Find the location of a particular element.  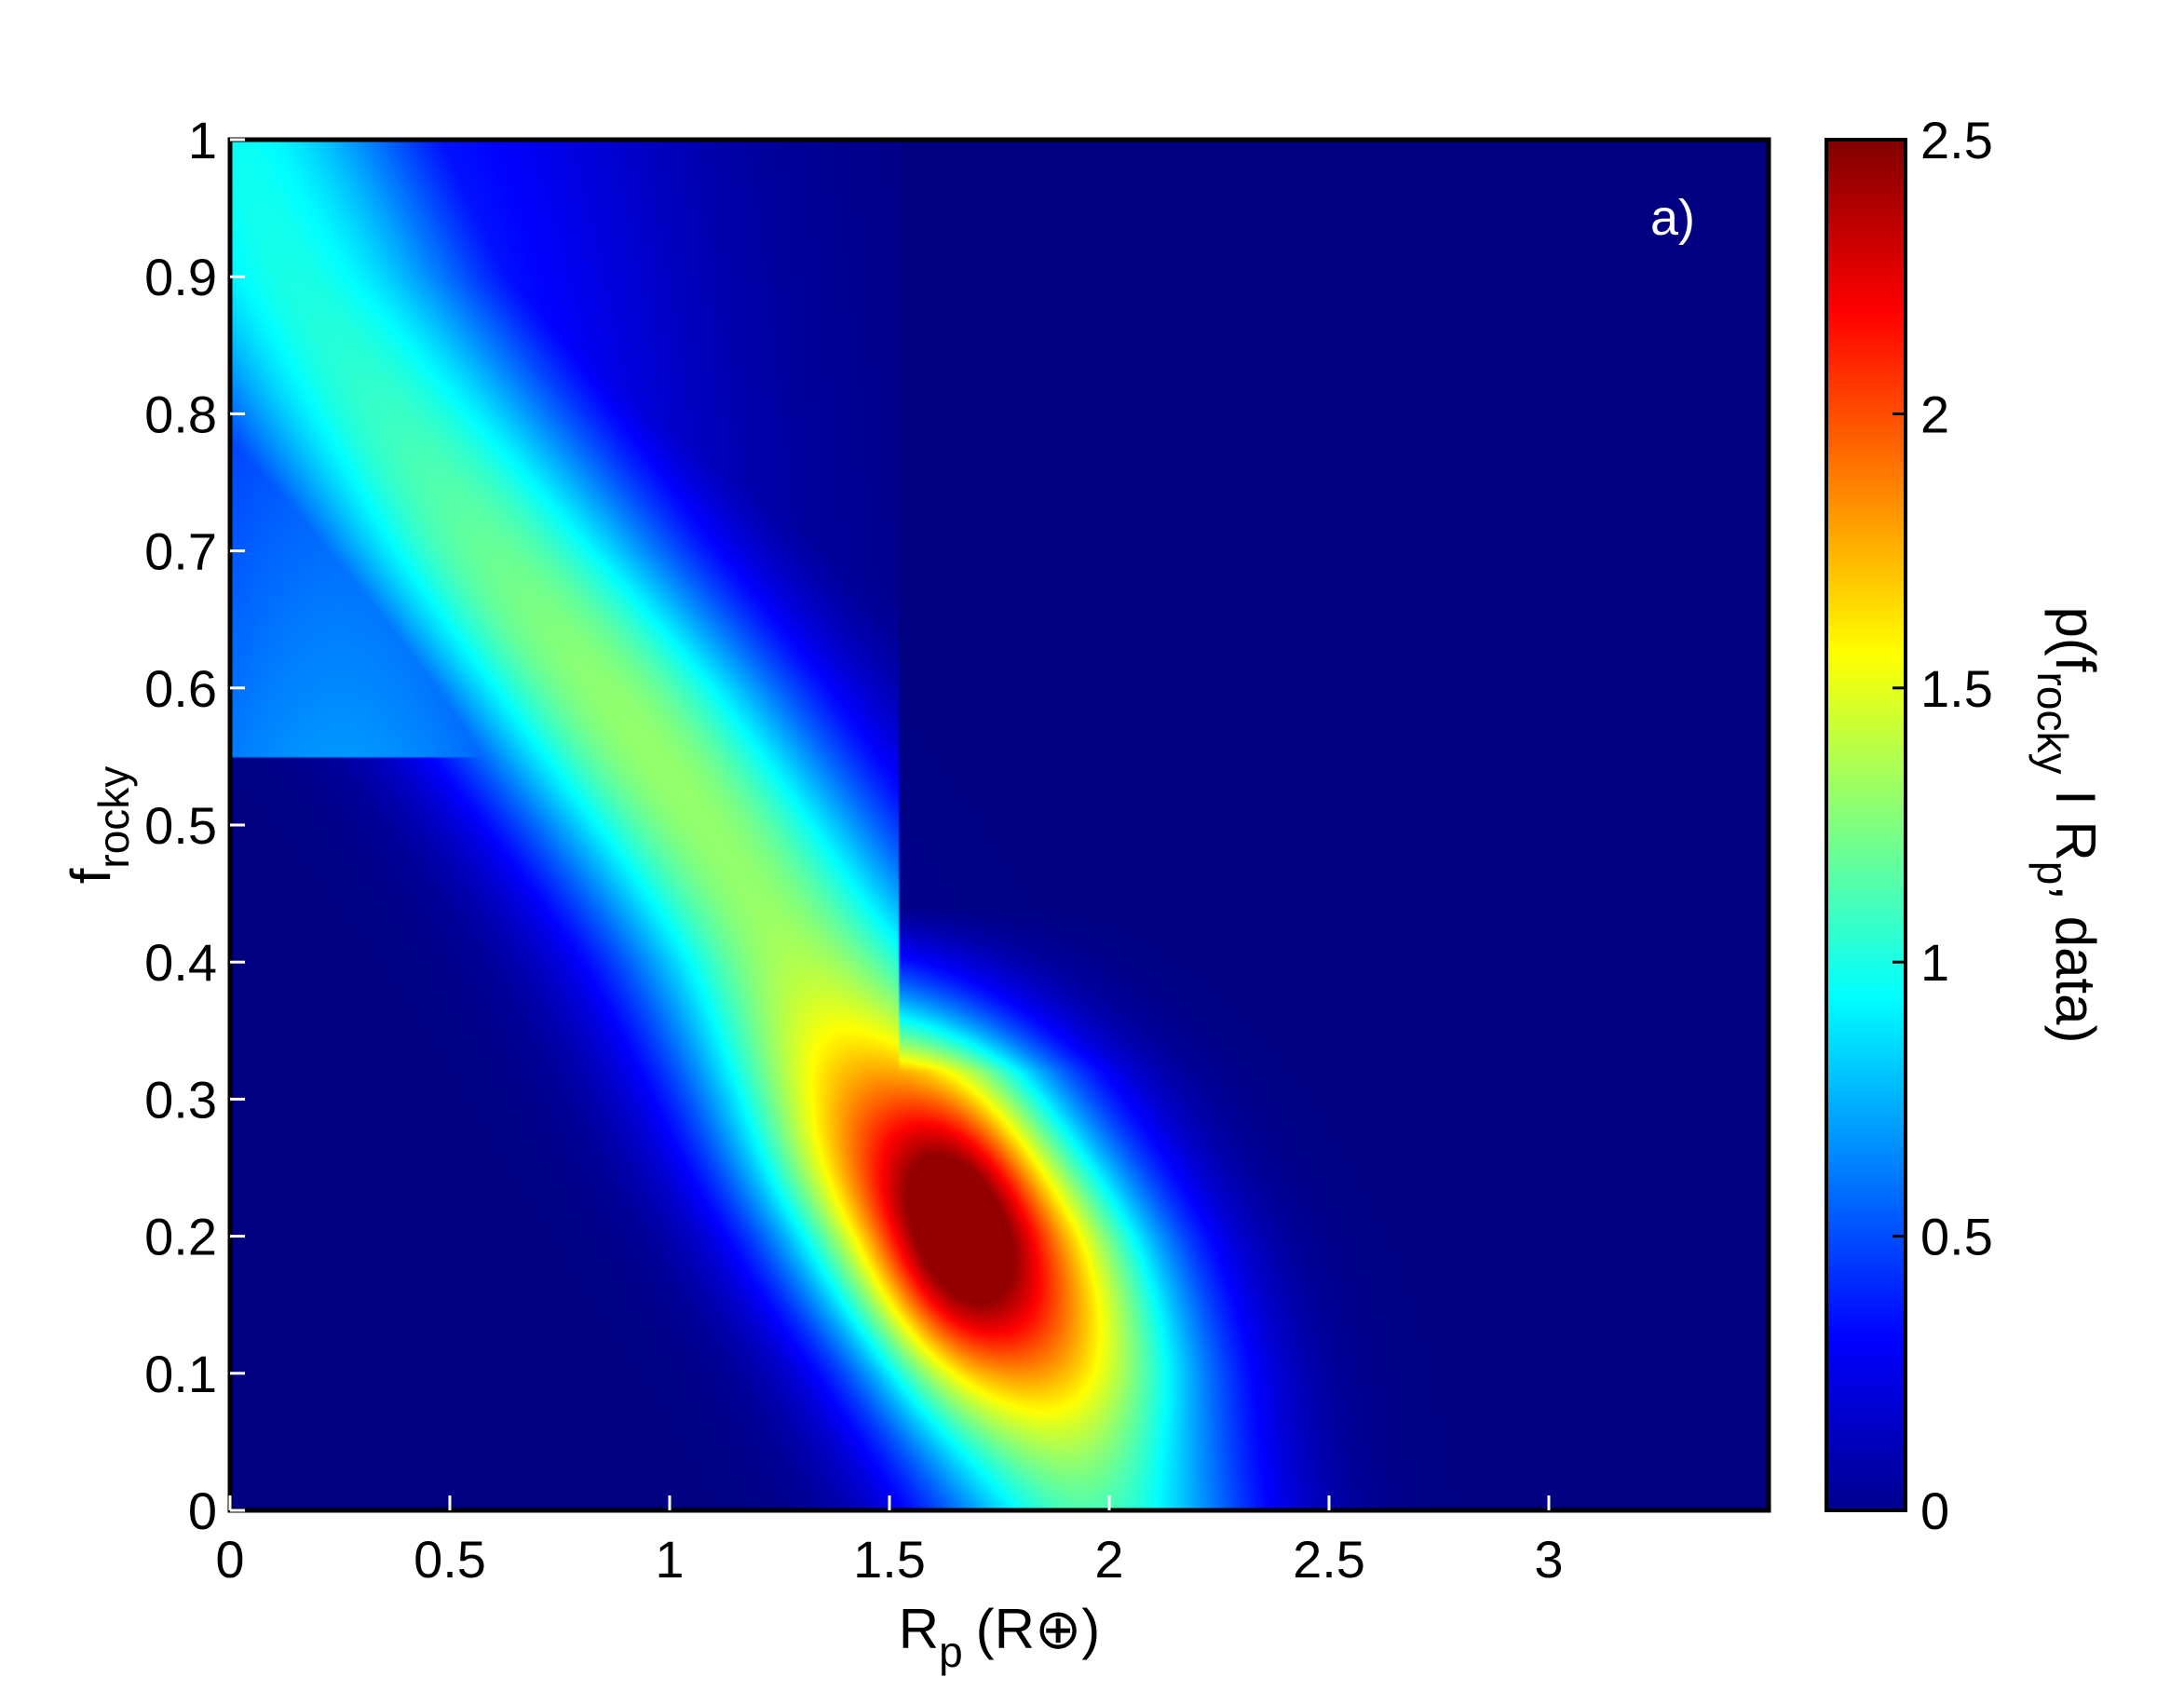

colorbar-ticks: 0 0.5 1 1.5 2 2.5 is located at coordinates (1942, 825).